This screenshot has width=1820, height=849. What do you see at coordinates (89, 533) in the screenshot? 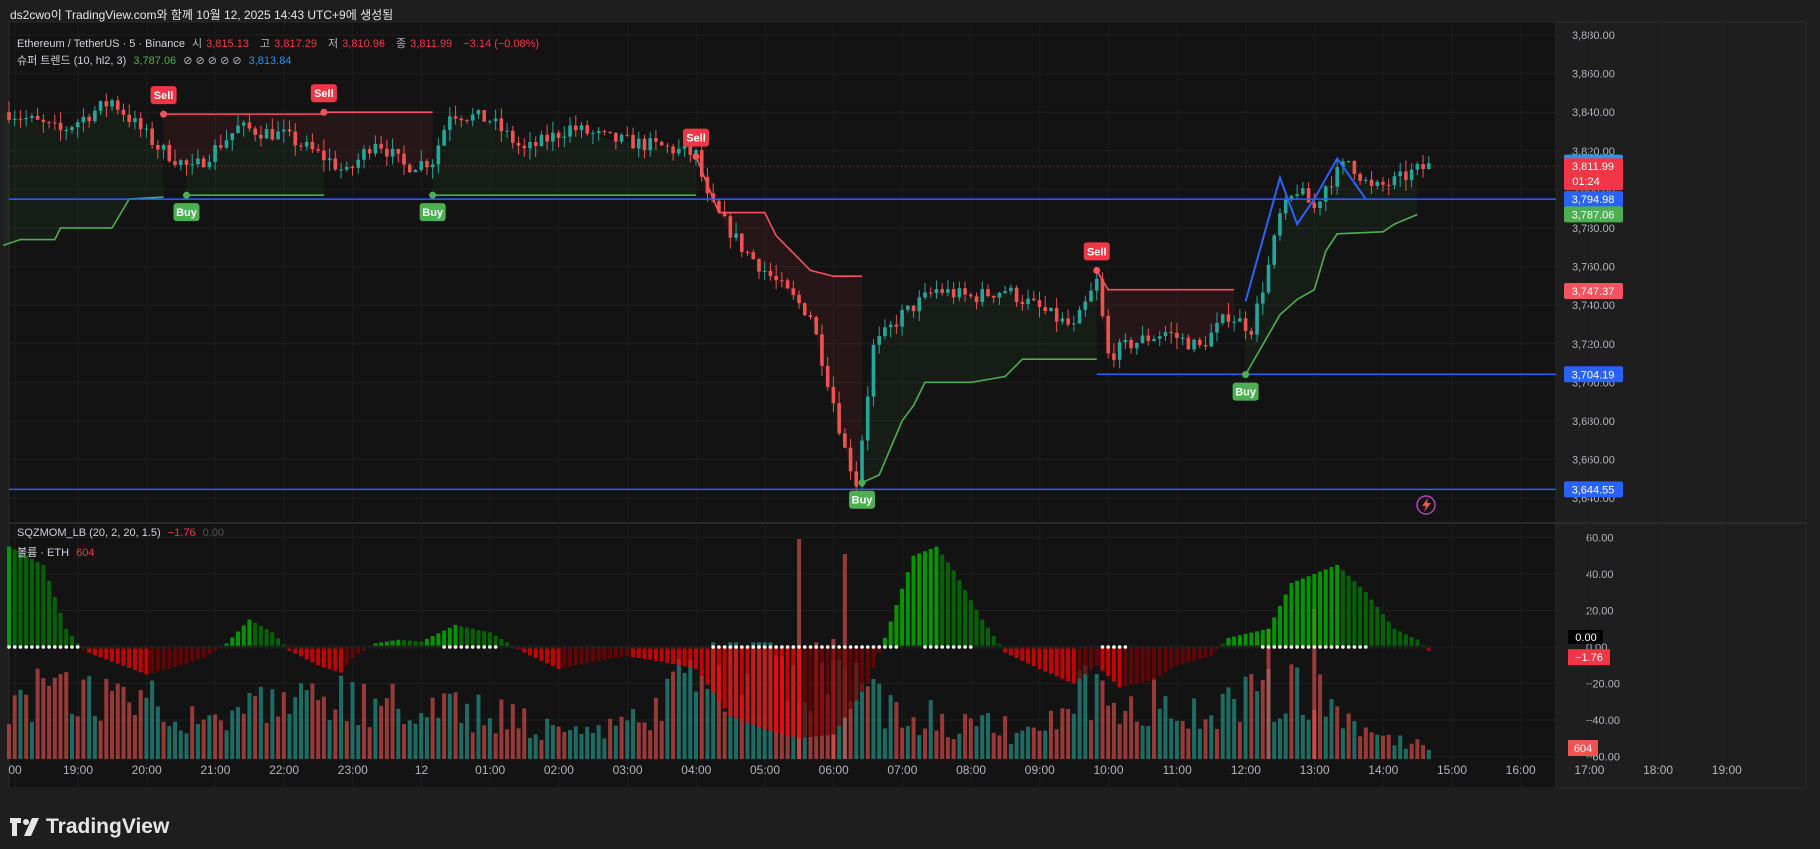
I see `sqz-label: SQZMOM_LB (20, 2, 20, 1.5)` at bounding box center [89, 533].